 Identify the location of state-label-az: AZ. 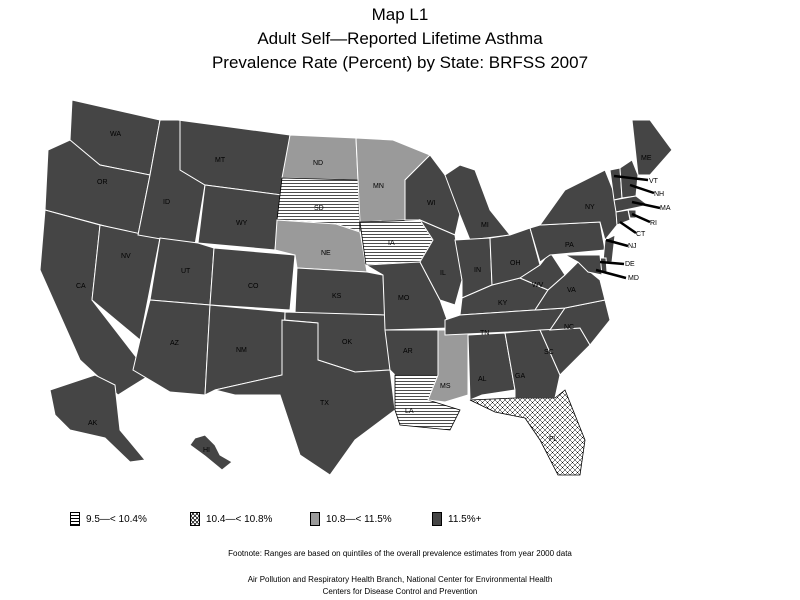
(175, 343).